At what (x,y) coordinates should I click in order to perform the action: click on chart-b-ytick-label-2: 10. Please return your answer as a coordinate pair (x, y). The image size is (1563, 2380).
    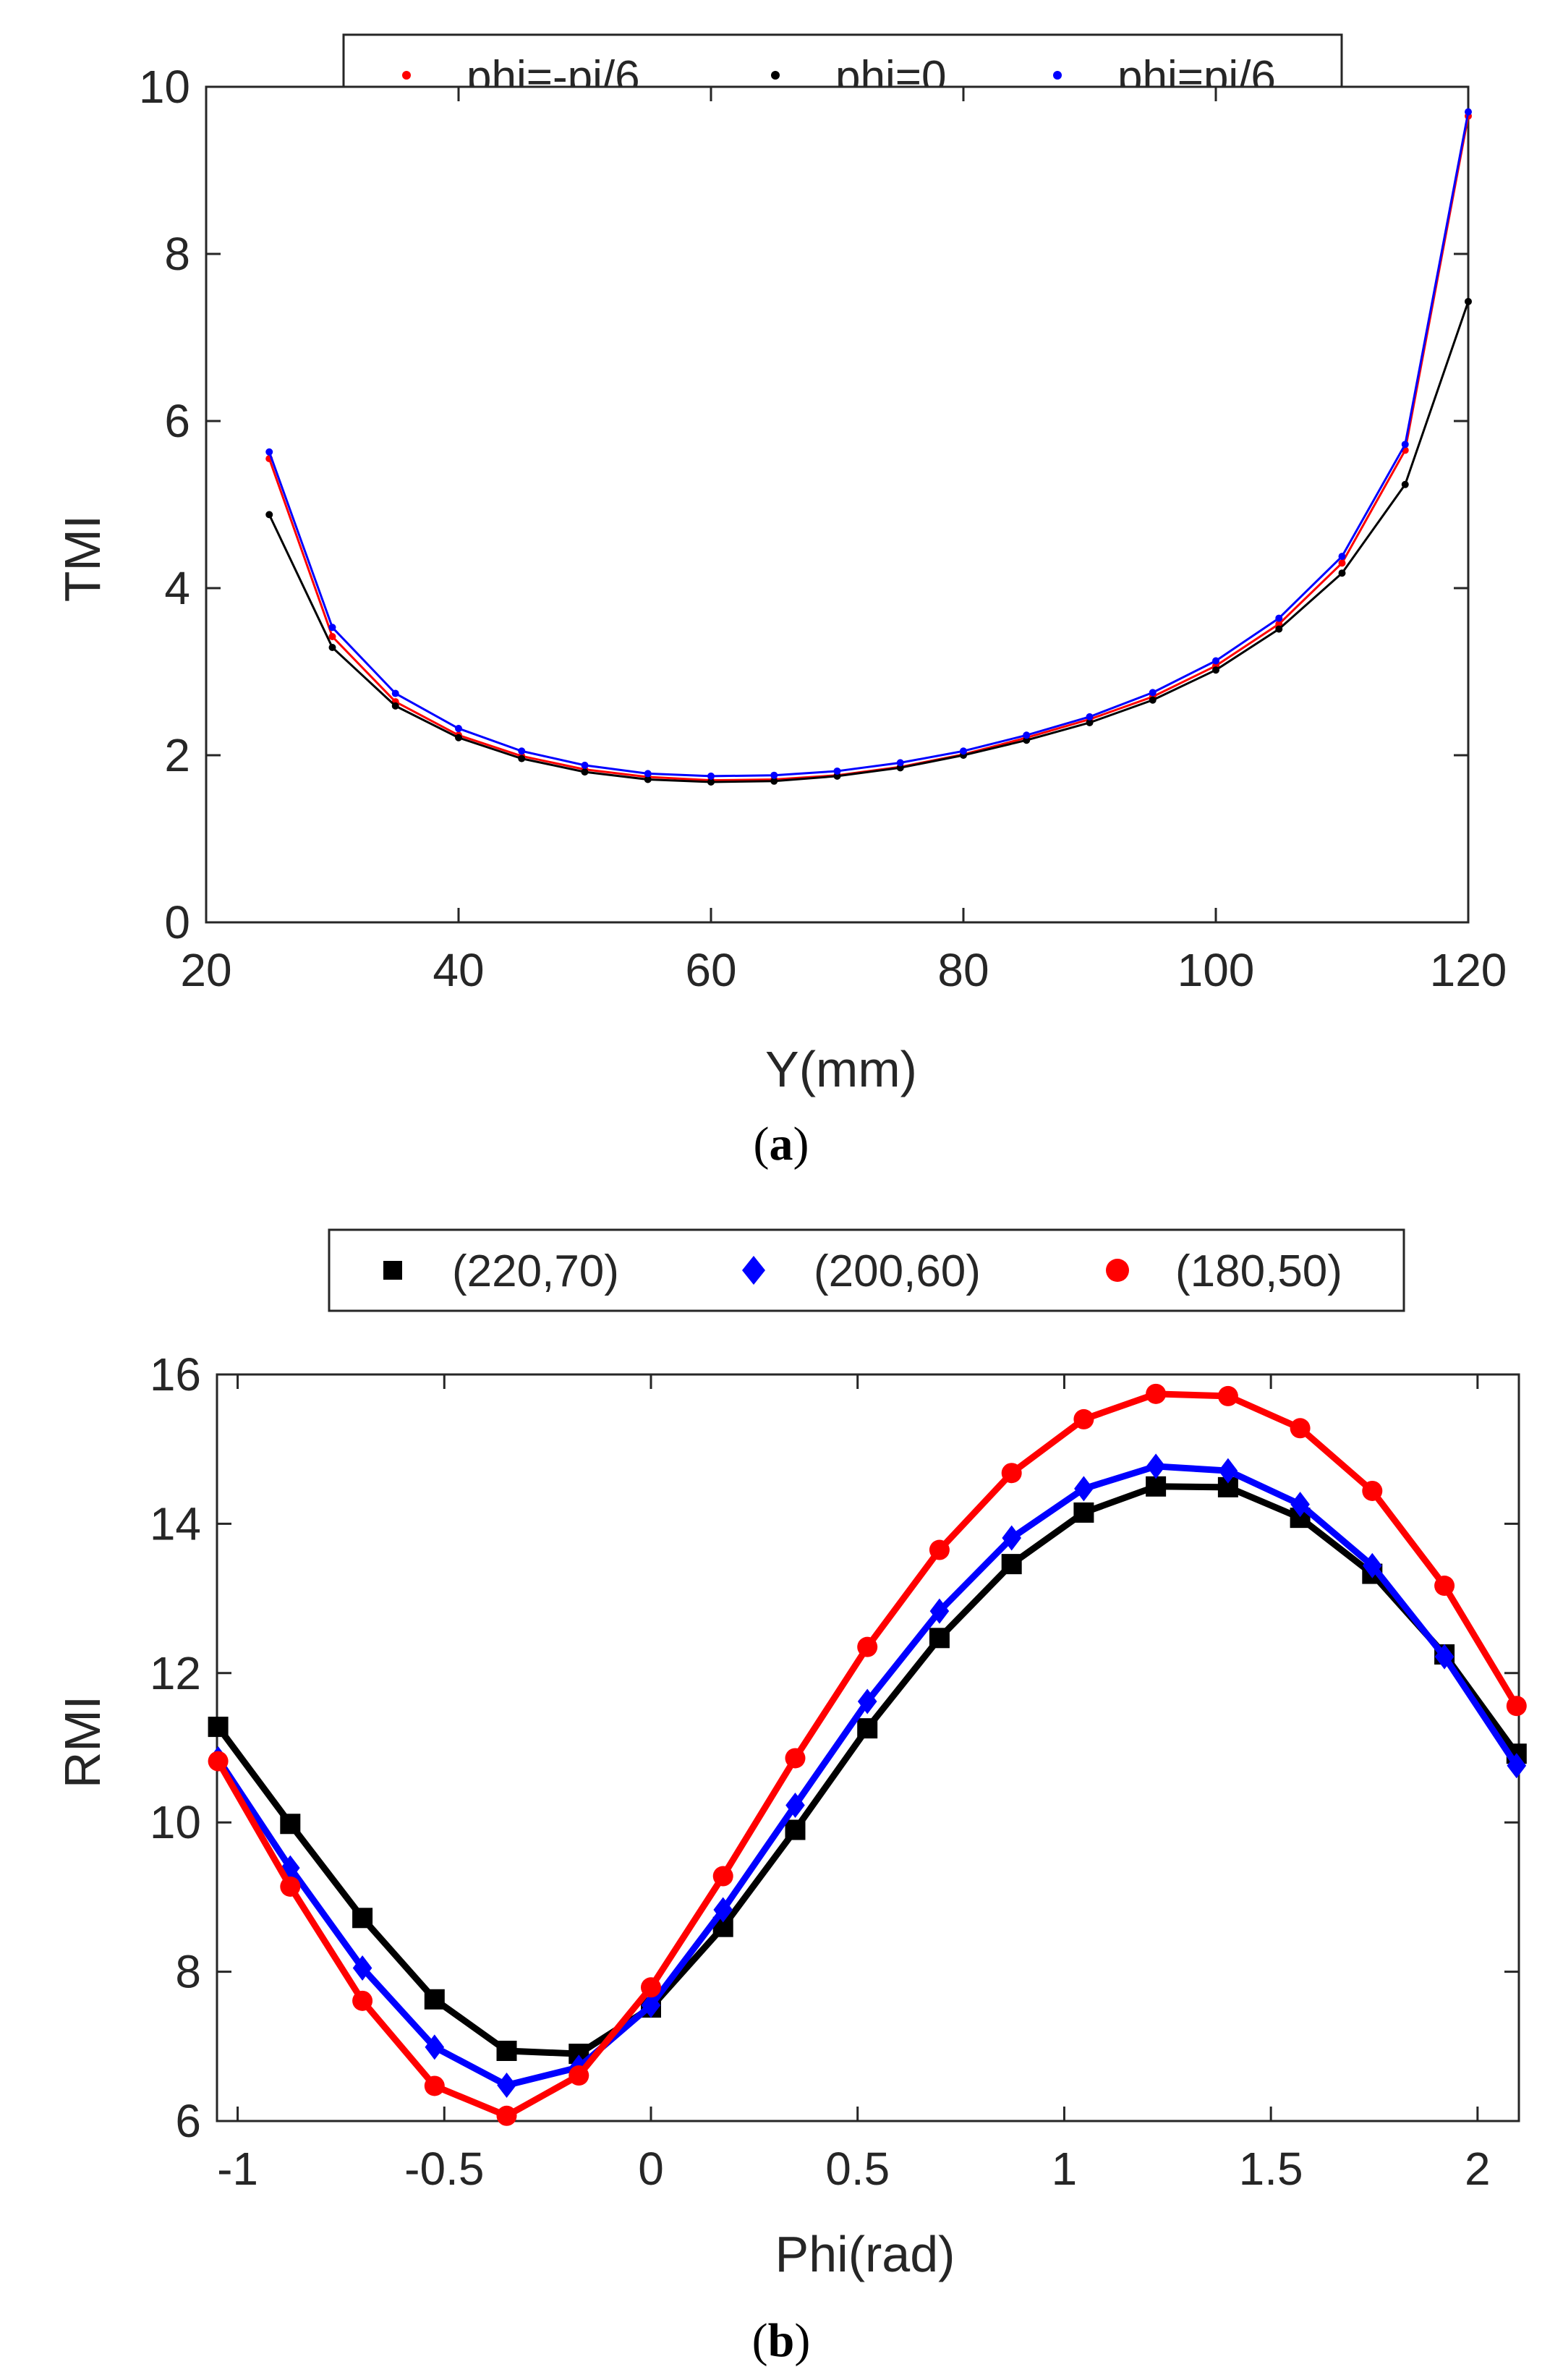
    Looking at the image, I should click on (175, 1822).